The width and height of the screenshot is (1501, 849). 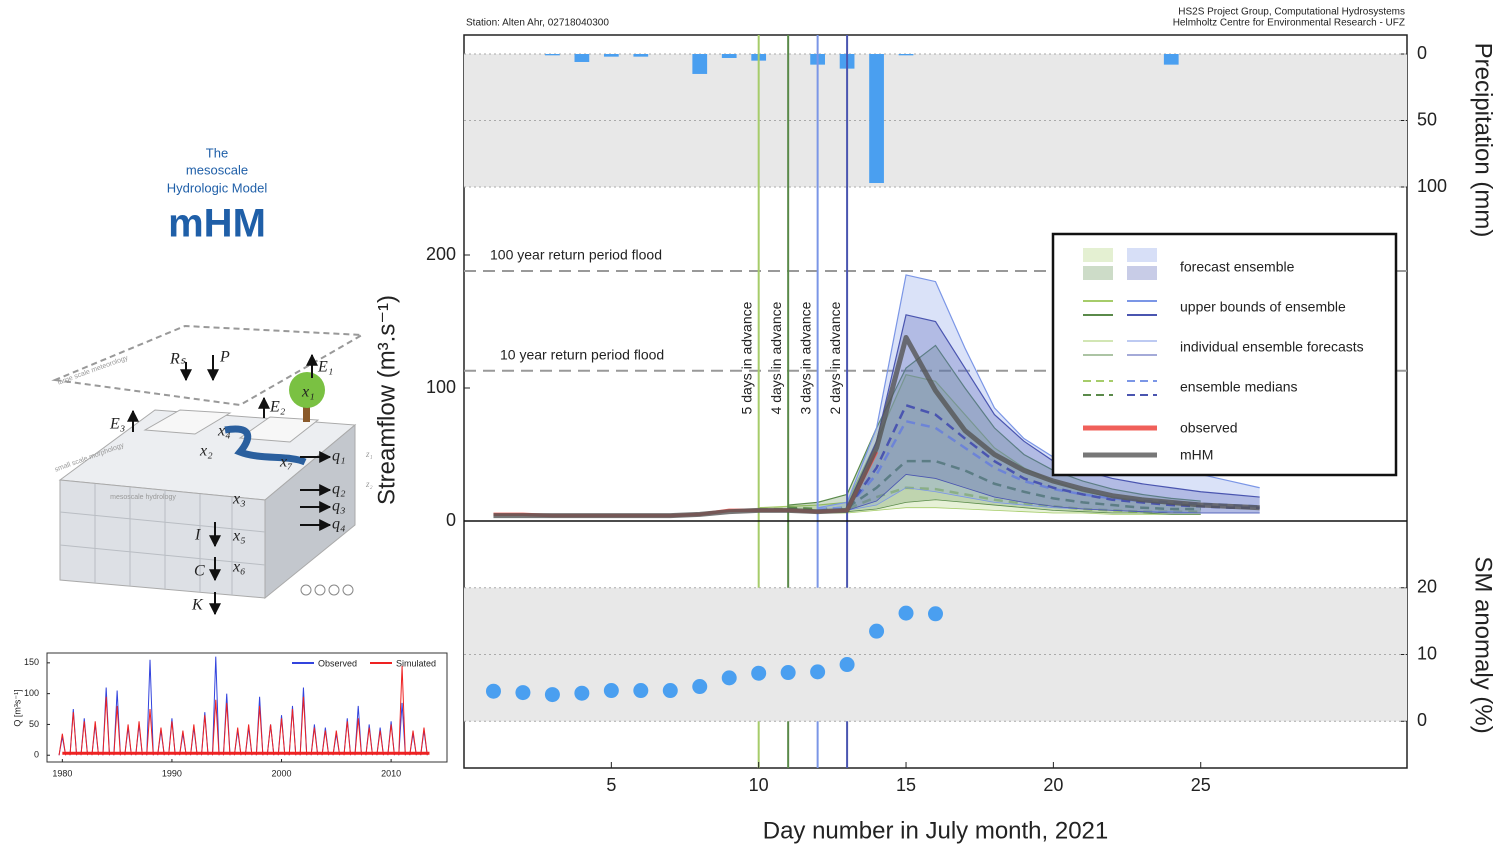 I want to click on logo-name: mHM, so click(x=217, y=224).